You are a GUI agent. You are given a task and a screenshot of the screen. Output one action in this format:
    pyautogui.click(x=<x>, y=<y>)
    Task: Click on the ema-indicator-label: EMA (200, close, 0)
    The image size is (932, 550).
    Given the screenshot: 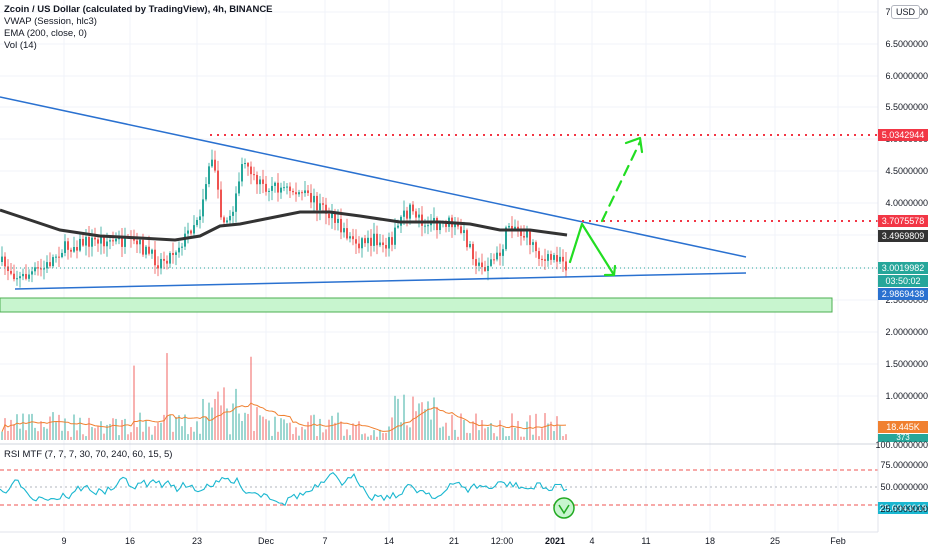 What is the action you would take?
    pyautogui.click(x=45, y=33)
    